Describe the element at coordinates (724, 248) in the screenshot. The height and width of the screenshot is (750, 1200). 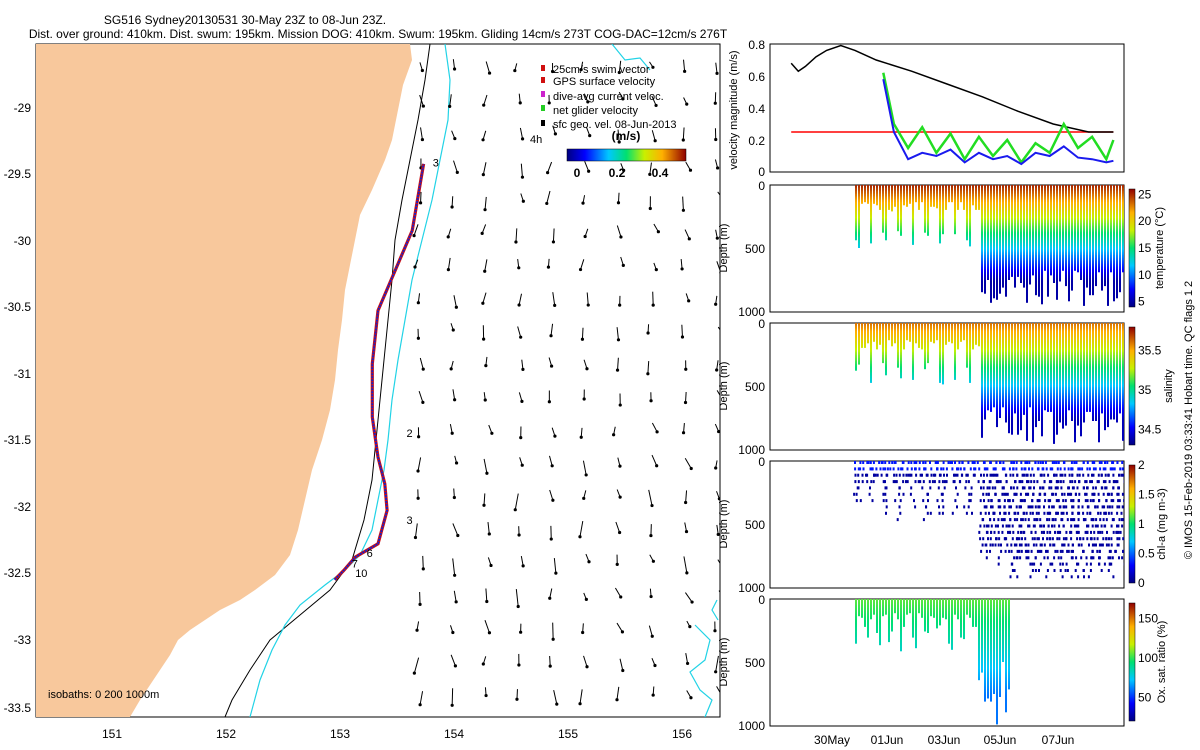
I see `temperature-ylabel: Depth (m)` at that location.